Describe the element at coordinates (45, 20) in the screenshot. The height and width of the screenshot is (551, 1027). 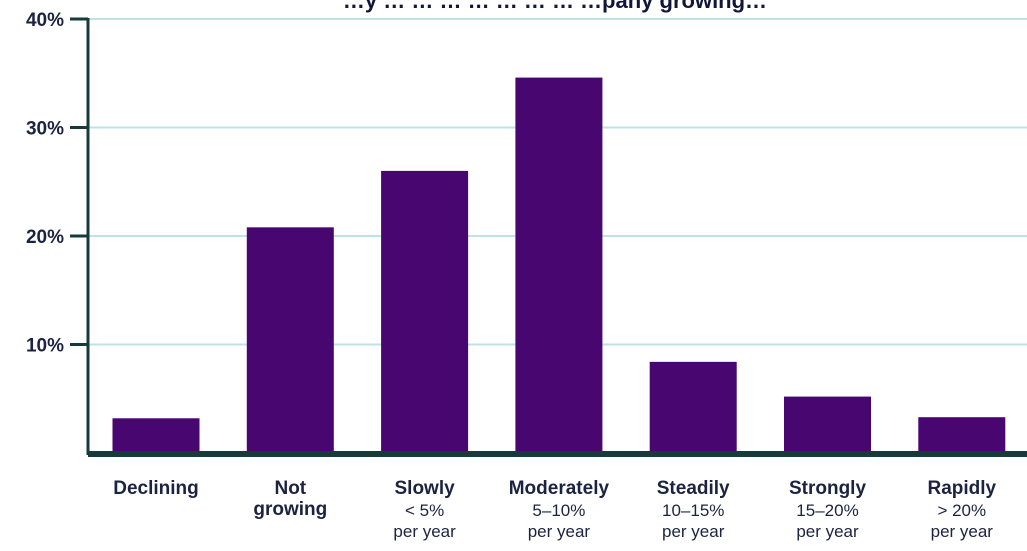
I see `y-tick-label: 40%` at that location.